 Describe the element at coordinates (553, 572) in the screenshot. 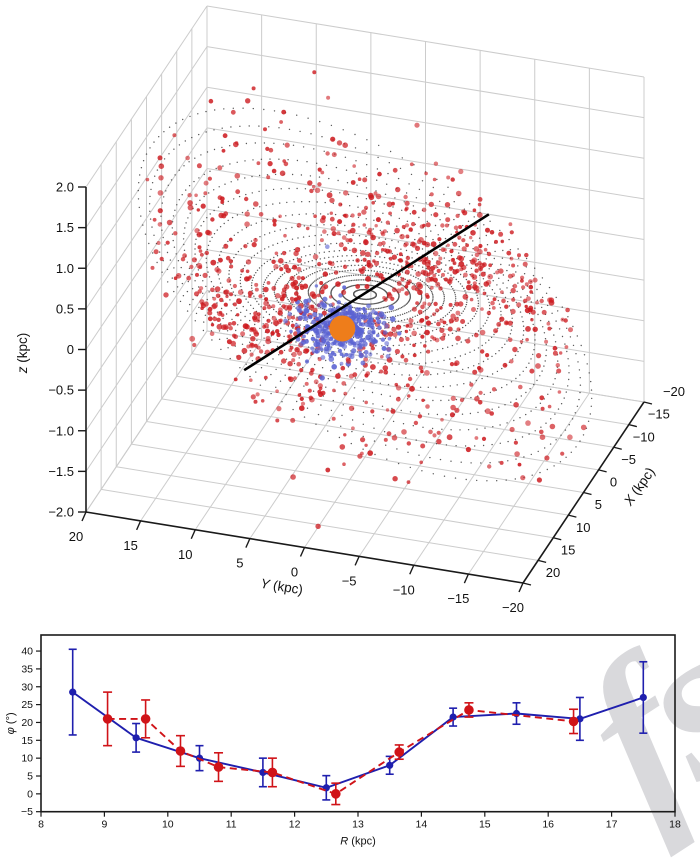

I see `x-axis-tick-label: 20` at that location.